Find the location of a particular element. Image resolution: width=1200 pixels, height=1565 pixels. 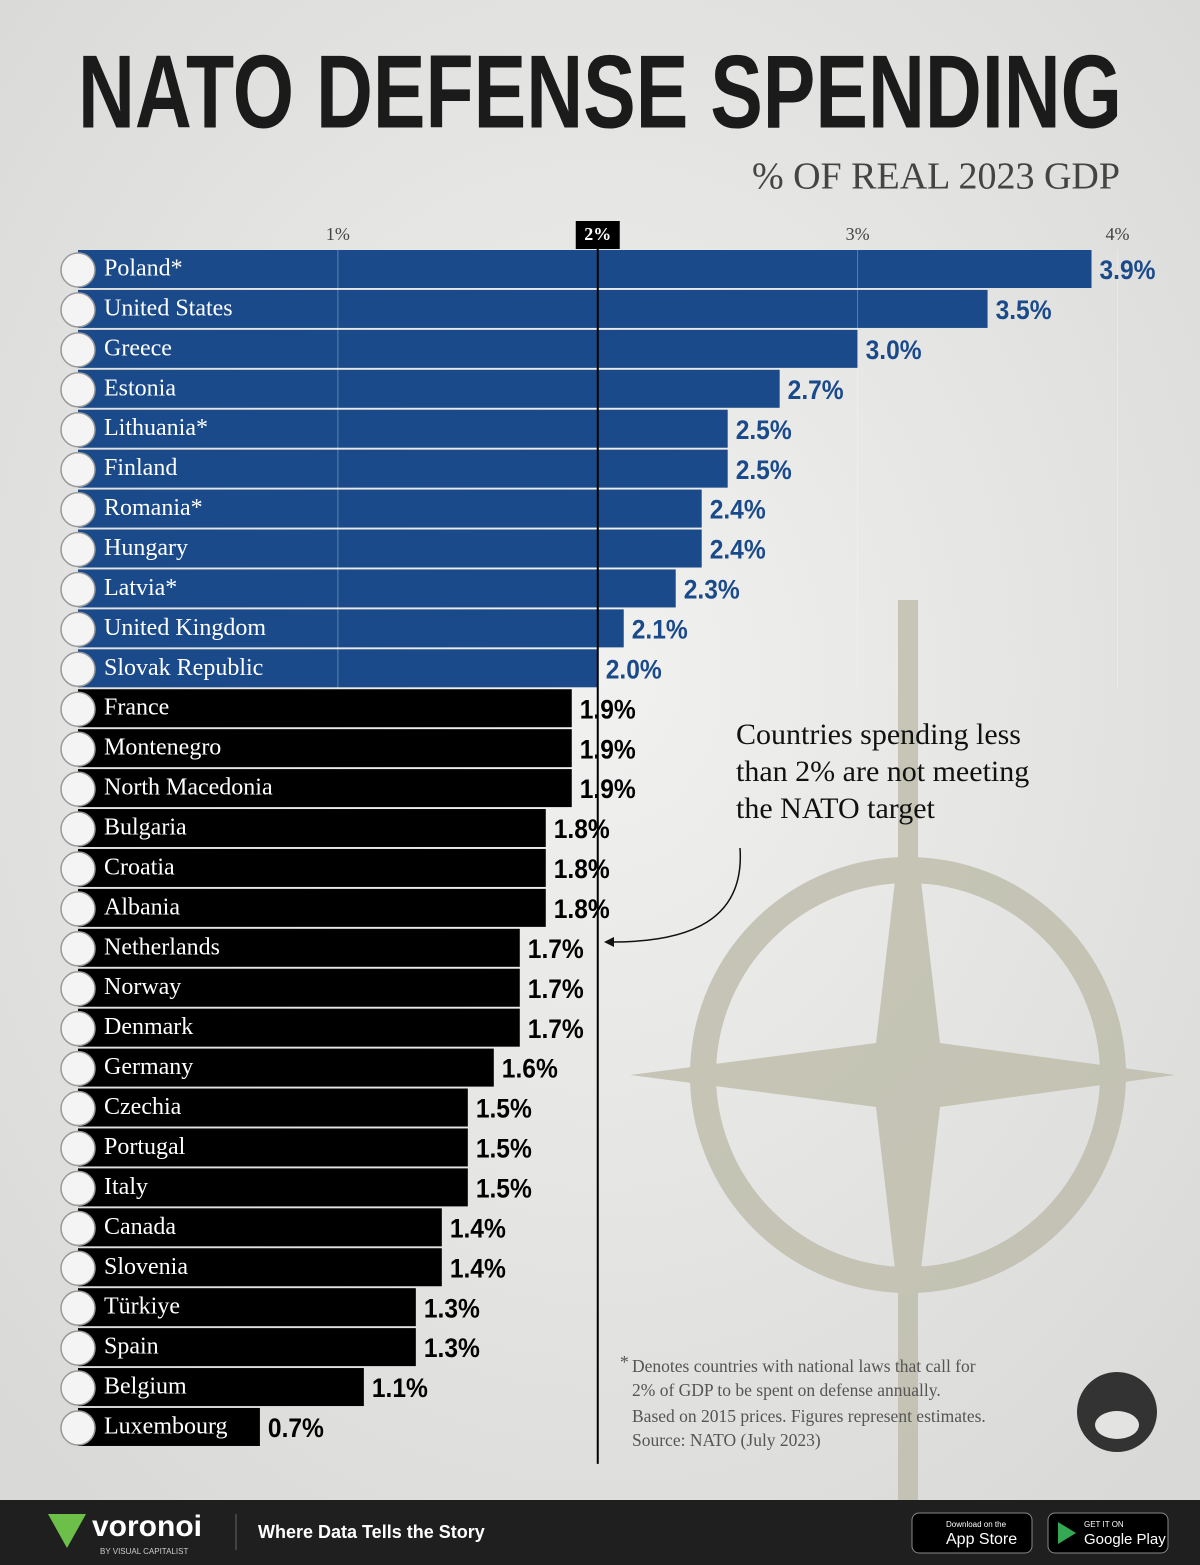

annotation-line: Countries spending less is located at coordinates (878, 734).